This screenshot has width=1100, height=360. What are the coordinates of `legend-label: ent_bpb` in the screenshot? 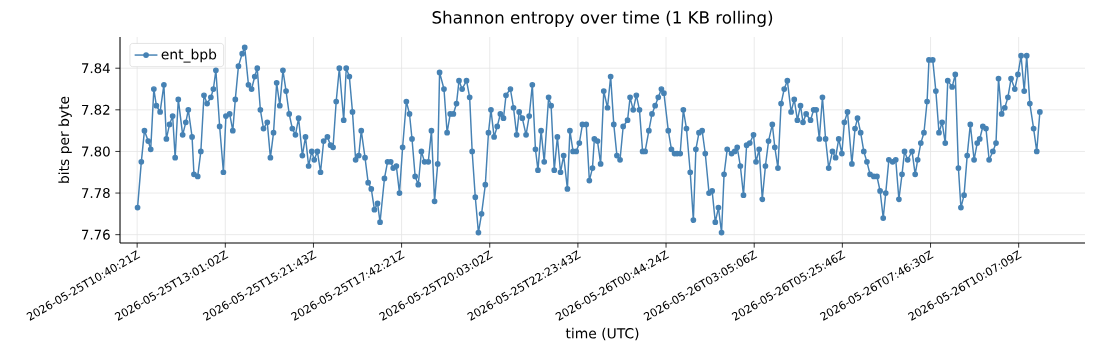 It's located at (189, 55).